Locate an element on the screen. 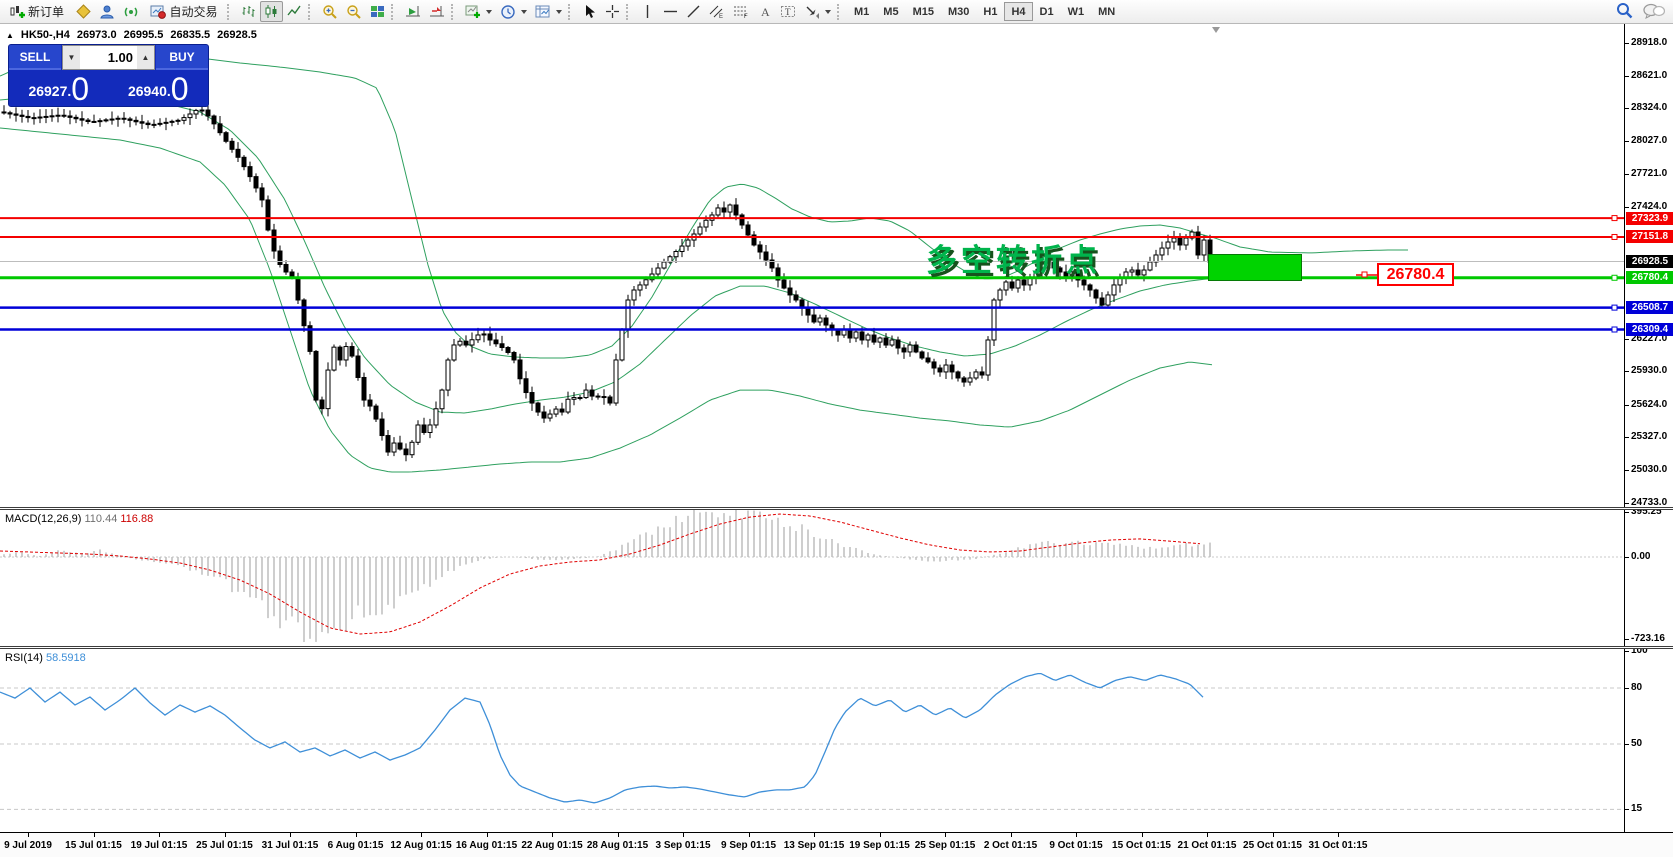 This screenshot has width=1673, height=857. time-tick-label: 13 Sep 01:15 is located at coordinates (814, 845).